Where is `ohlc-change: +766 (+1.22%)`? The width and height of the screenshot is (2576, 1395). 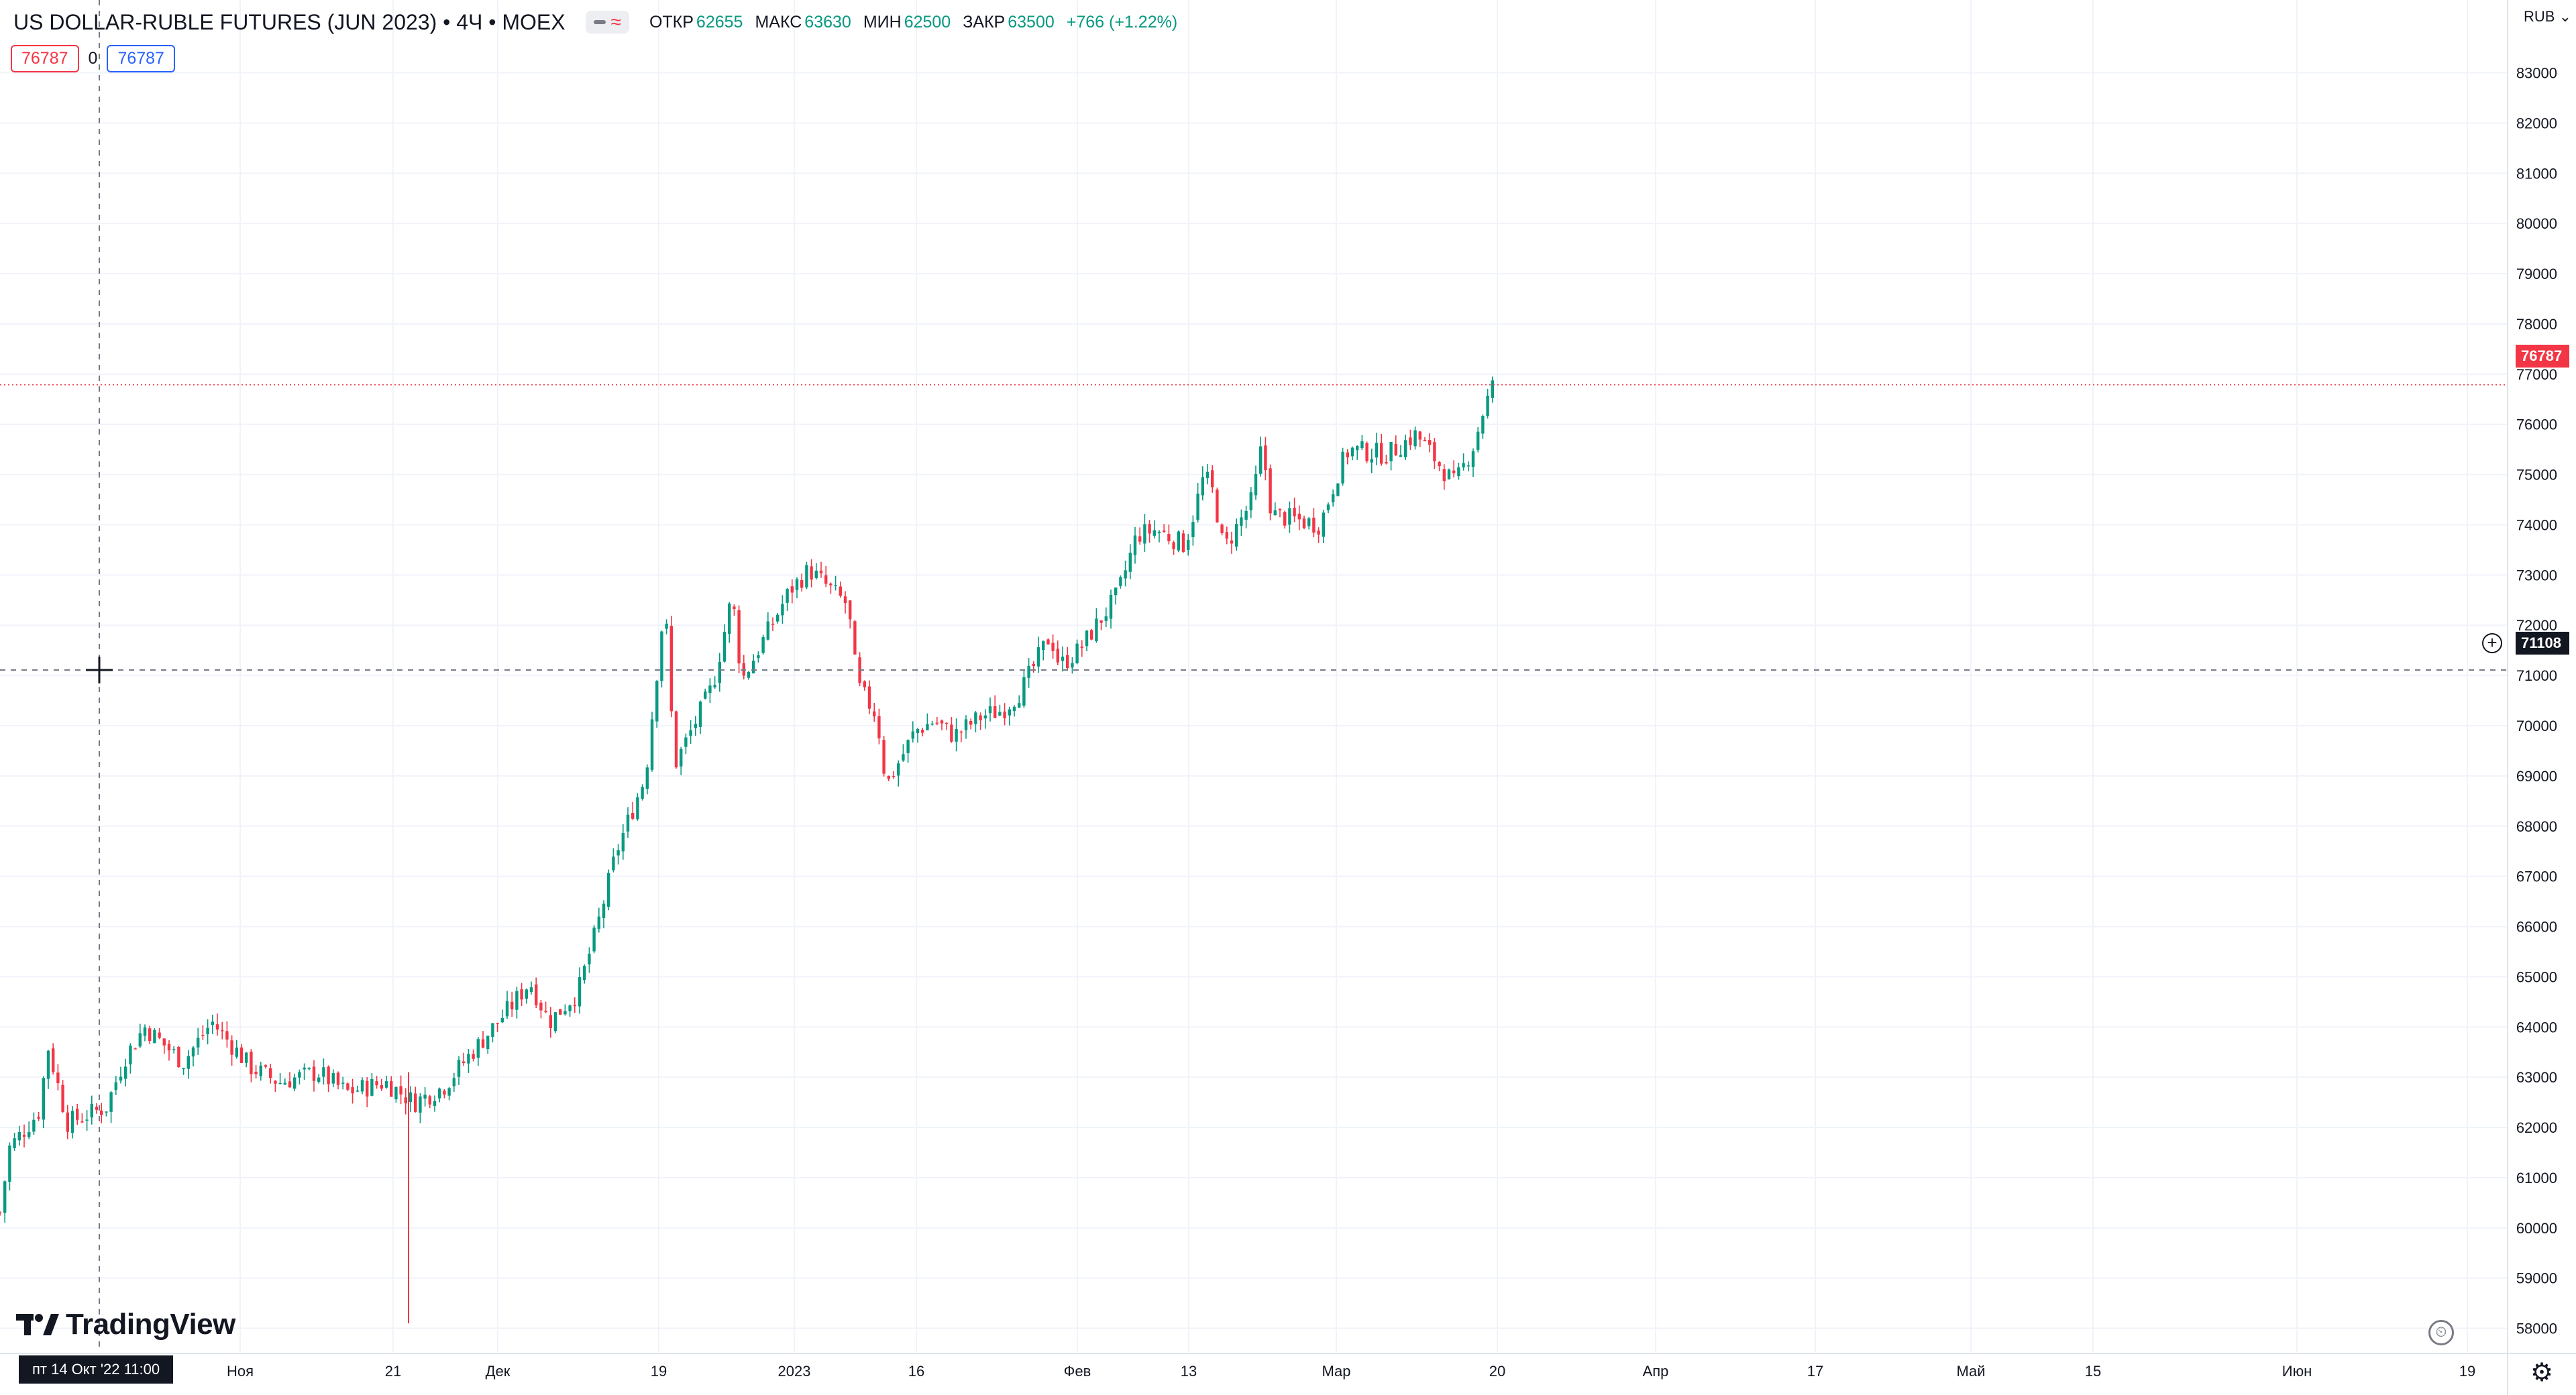
ohlc-change: +766 (+1.22%) is located at coordinates (1122, 22).